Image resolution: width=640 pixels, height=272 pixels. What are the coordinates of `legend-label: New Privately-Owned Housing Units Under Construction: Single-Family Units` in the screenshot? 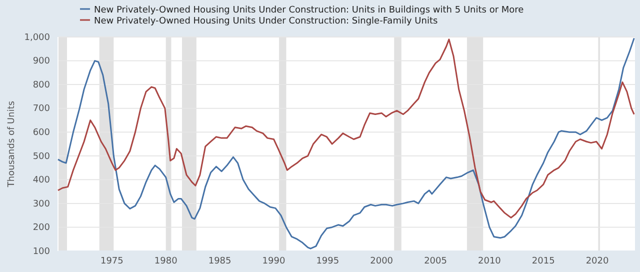 It's located at (266, 21).